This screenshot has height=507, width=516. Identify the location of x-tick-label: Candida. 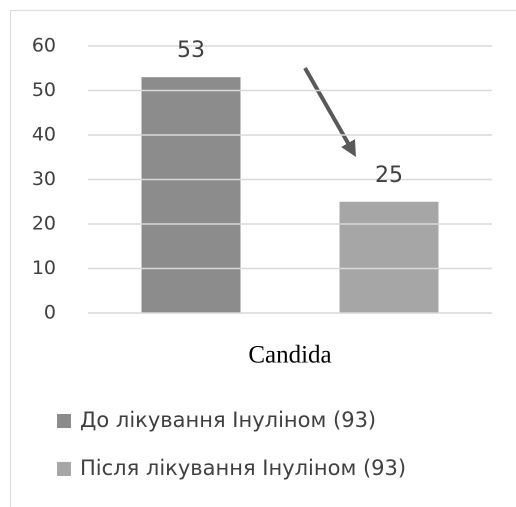
(289, 355).